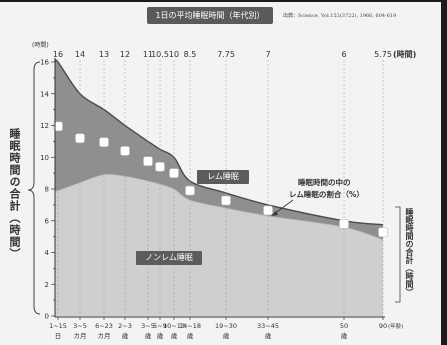 Image resolution: width=447 pixels, height=345 pixels. I want to click on x-category-label: 2~3, so click(125, 326).